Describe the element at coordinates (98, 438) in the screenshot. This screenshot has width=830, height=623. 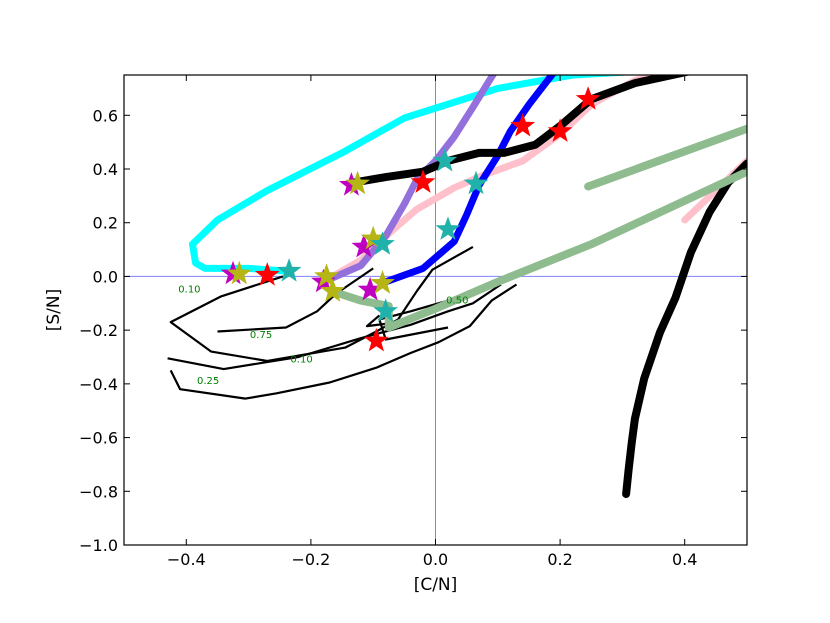
I see `y-tick-label-2: −0.6` at that location.